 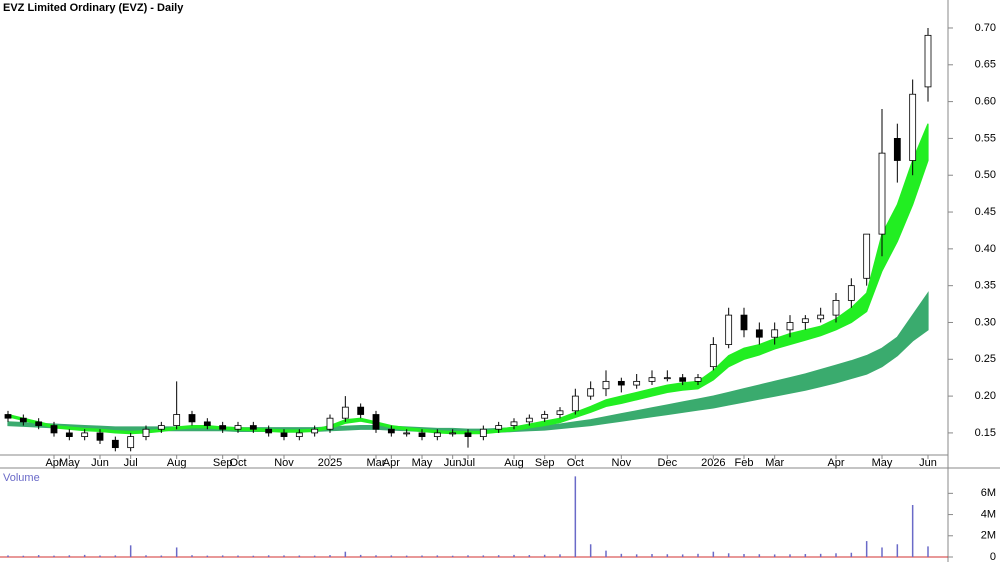 I want to click on x-tick-label: 2026, so click(x=713, y=463).